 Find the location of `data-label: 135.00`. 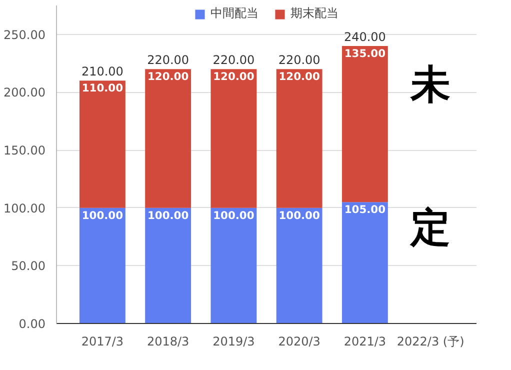

data-label: 135.00 is located at coordinates (365, 53).